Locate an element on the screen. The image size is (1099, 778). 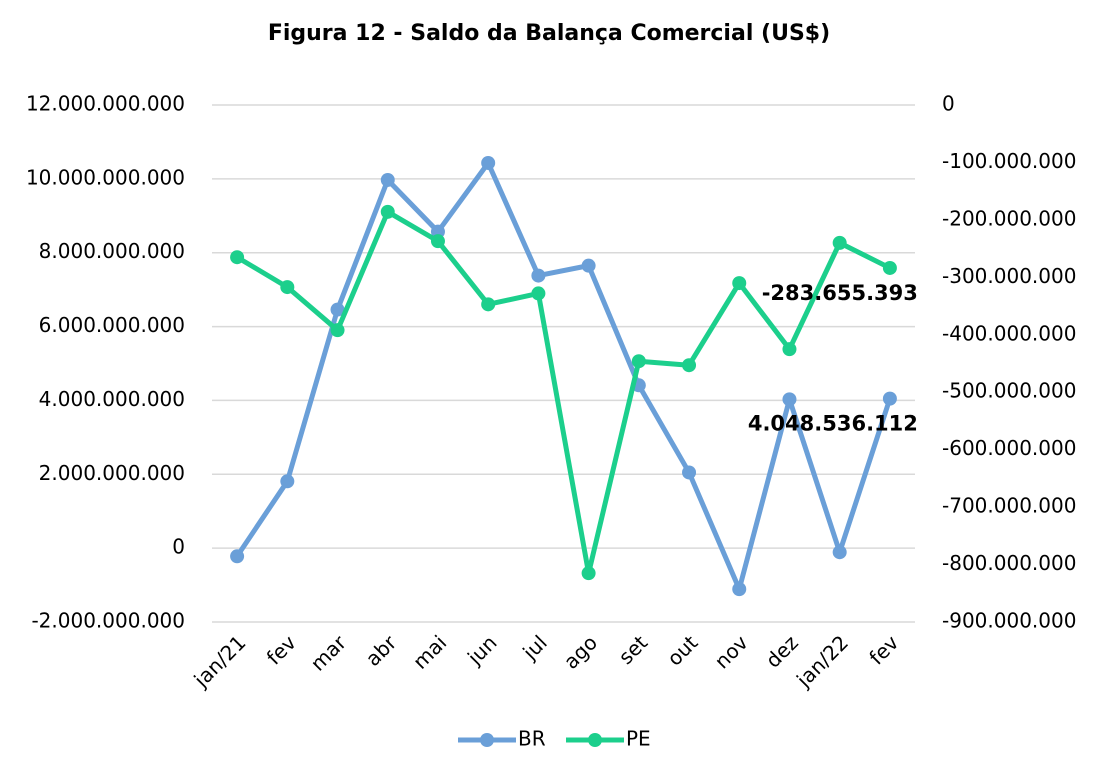
y2-tick-label: 0 is located at coordinates (948, 104).